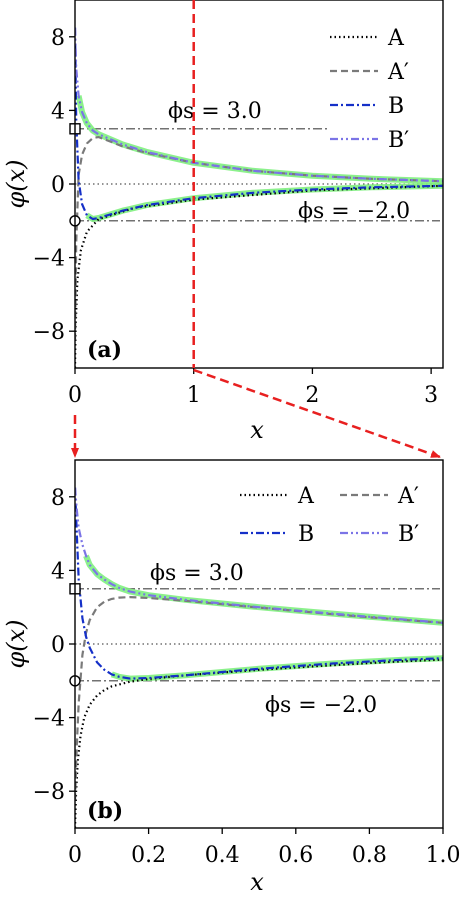 Image resolution: width=463 pixels, height=897 pixels. What do you see at coordinates (431, 395) in the screenshot?
I see `x-tick-label: 3` at bounding box center [431, 395].